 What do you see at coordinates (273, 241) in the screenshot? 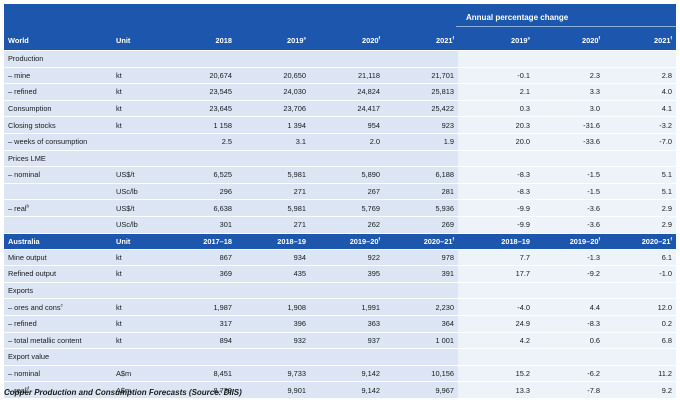
I see `year-header: 2018–19` at bounding box center [273, 241].